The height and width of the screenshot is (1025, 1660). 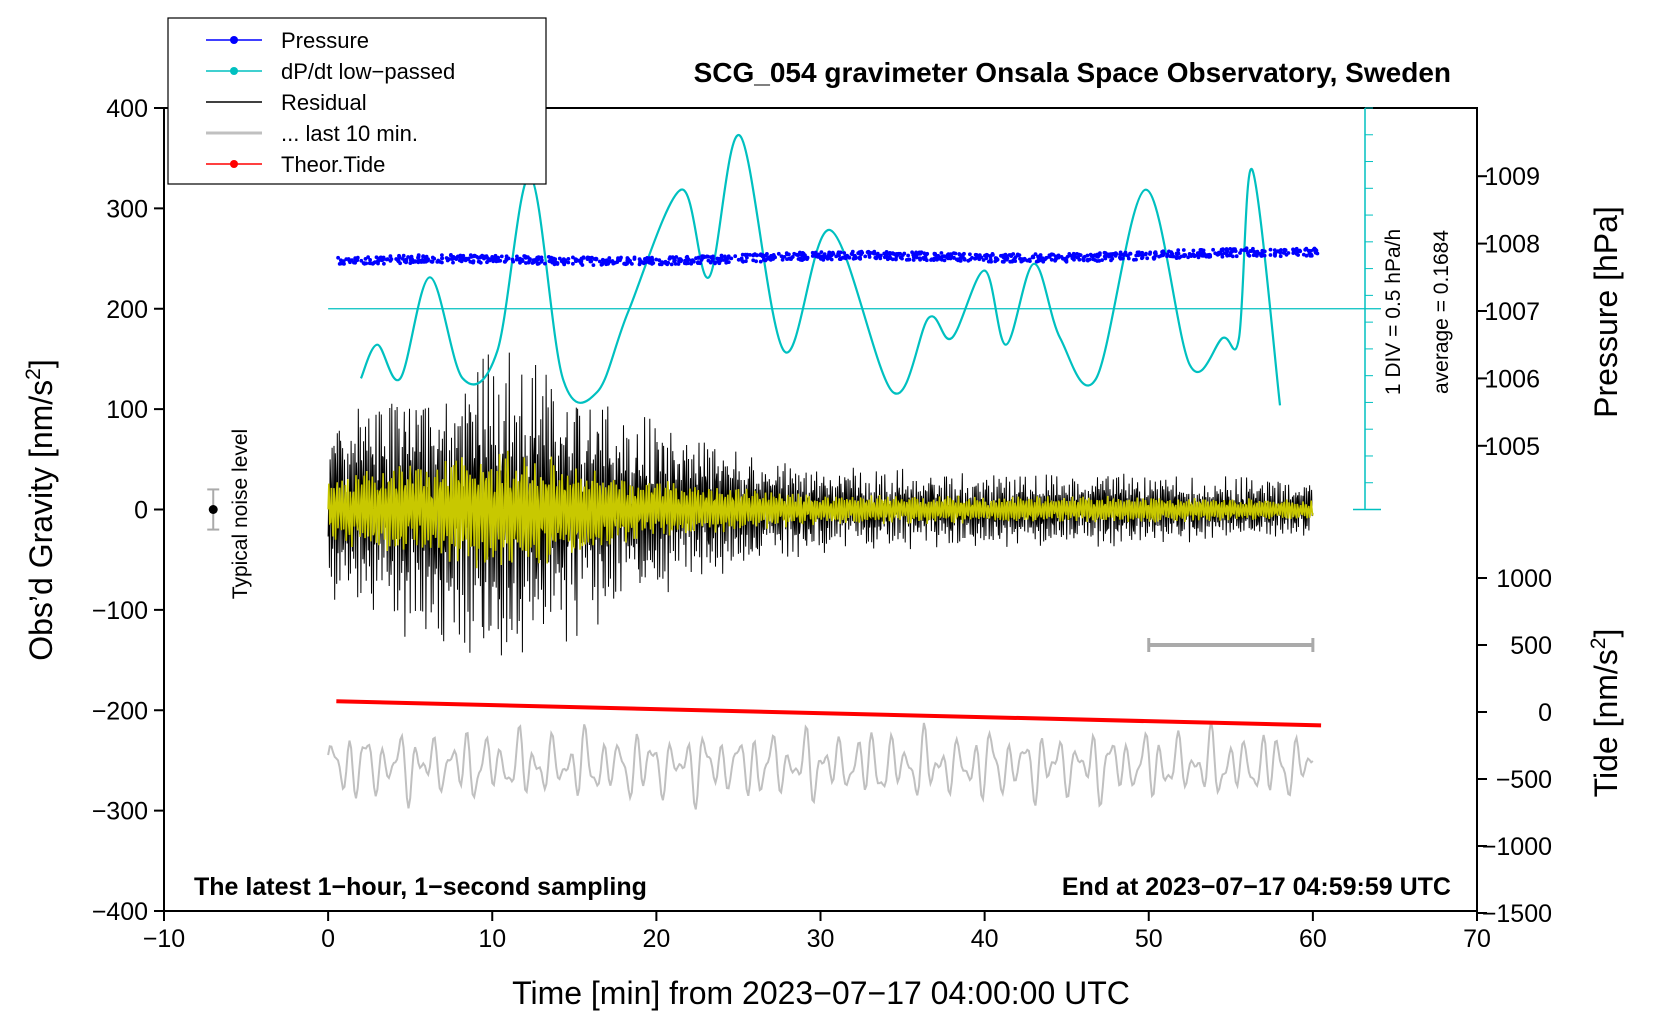 What do you see at coordinates (127, 410) in the screenshot?
I see `y-tick-label: 100` at bounding box center [127, 410].